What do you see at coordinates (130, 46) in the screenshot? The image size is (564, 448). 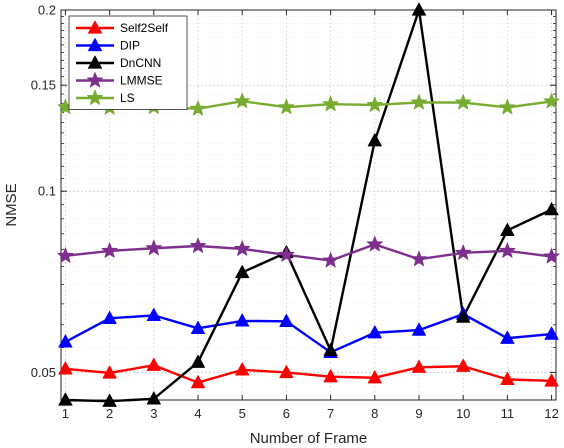 I see `legend-label-dip: DIP` at bounding box center [130, 46].